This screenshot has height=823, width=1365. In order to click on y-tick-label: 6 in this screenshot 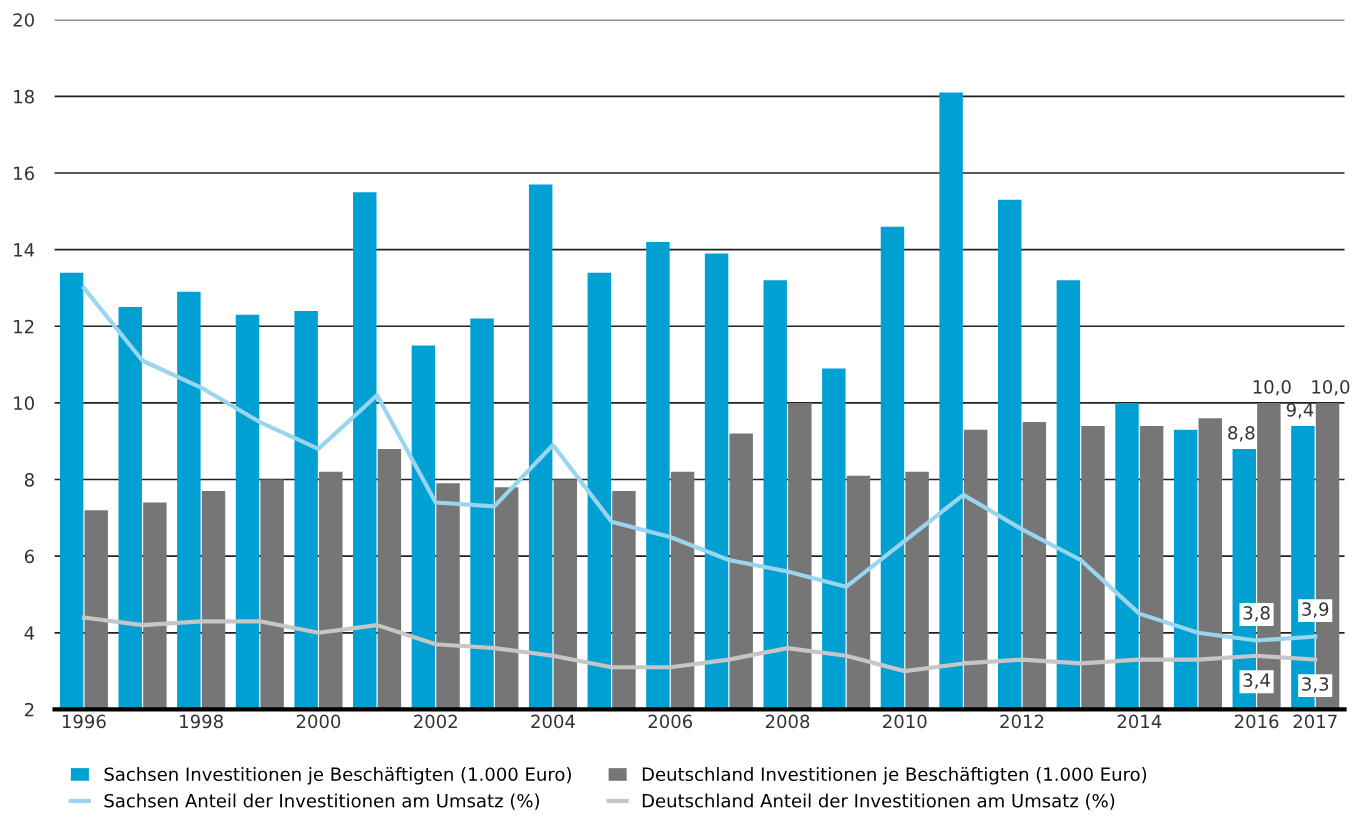, I will do `click(29, 556)`.